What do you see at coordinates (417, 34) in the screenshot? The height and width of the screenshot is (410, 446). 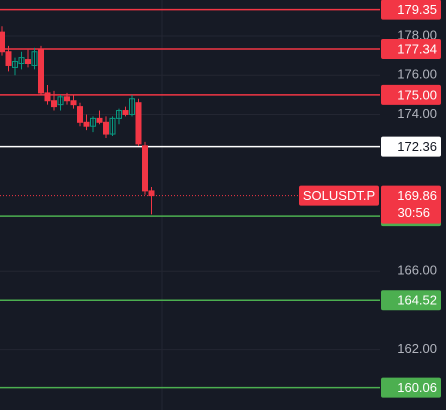 I see `y-tick-label: 178.00` at bounding box center [417, 34].